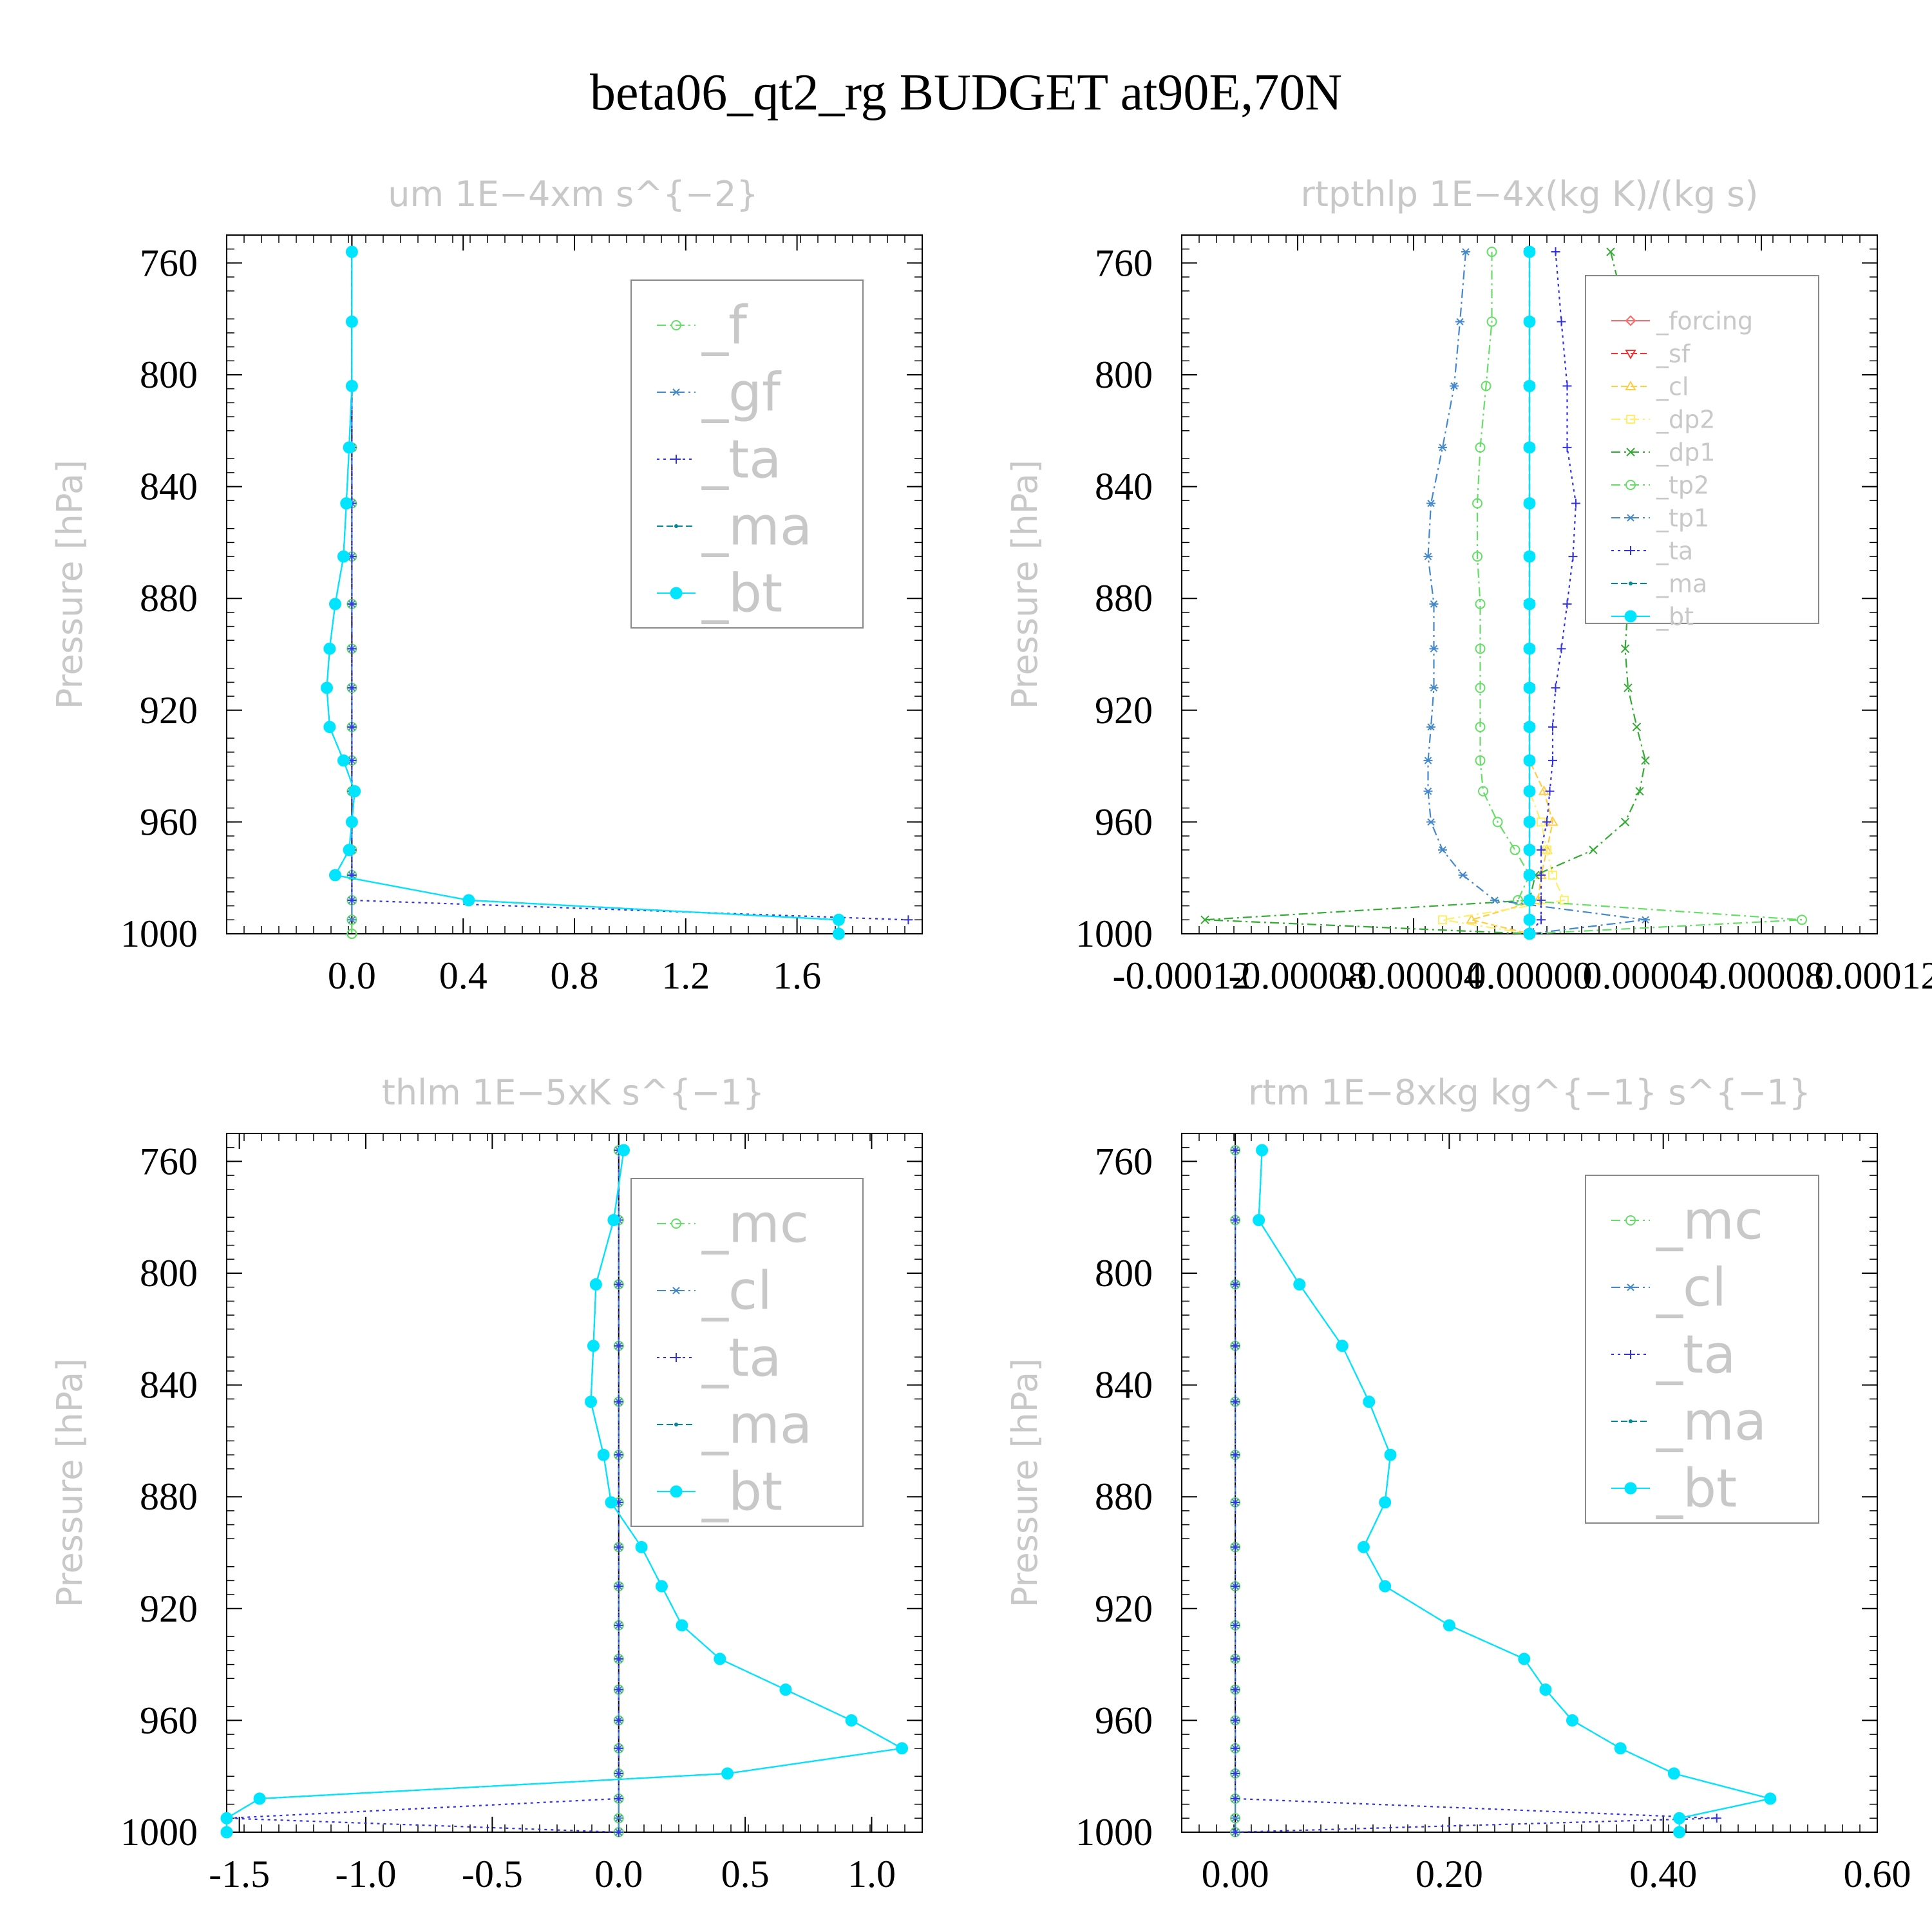 The height and width of the screenshot is (1932, 1932). I want to click on x-tick-label: 0.00008, so click(1762, 975).